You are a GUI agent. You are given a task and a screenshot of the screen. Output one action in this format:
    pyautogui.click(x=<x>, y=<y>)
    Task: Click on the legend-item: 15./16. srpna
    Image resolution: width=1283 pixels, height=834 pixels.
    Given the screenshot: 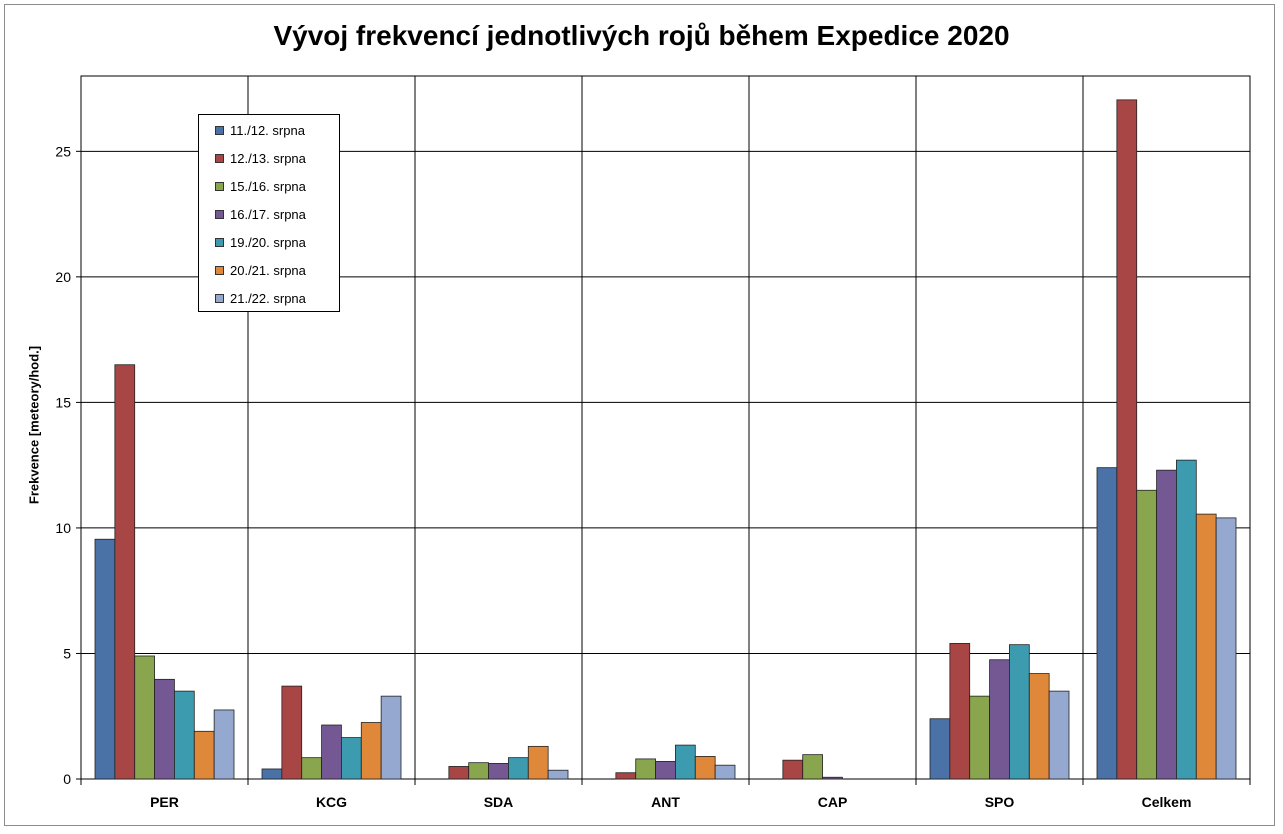 What is the action you would take?
    pyautogui.click(x=260, y=186)
    